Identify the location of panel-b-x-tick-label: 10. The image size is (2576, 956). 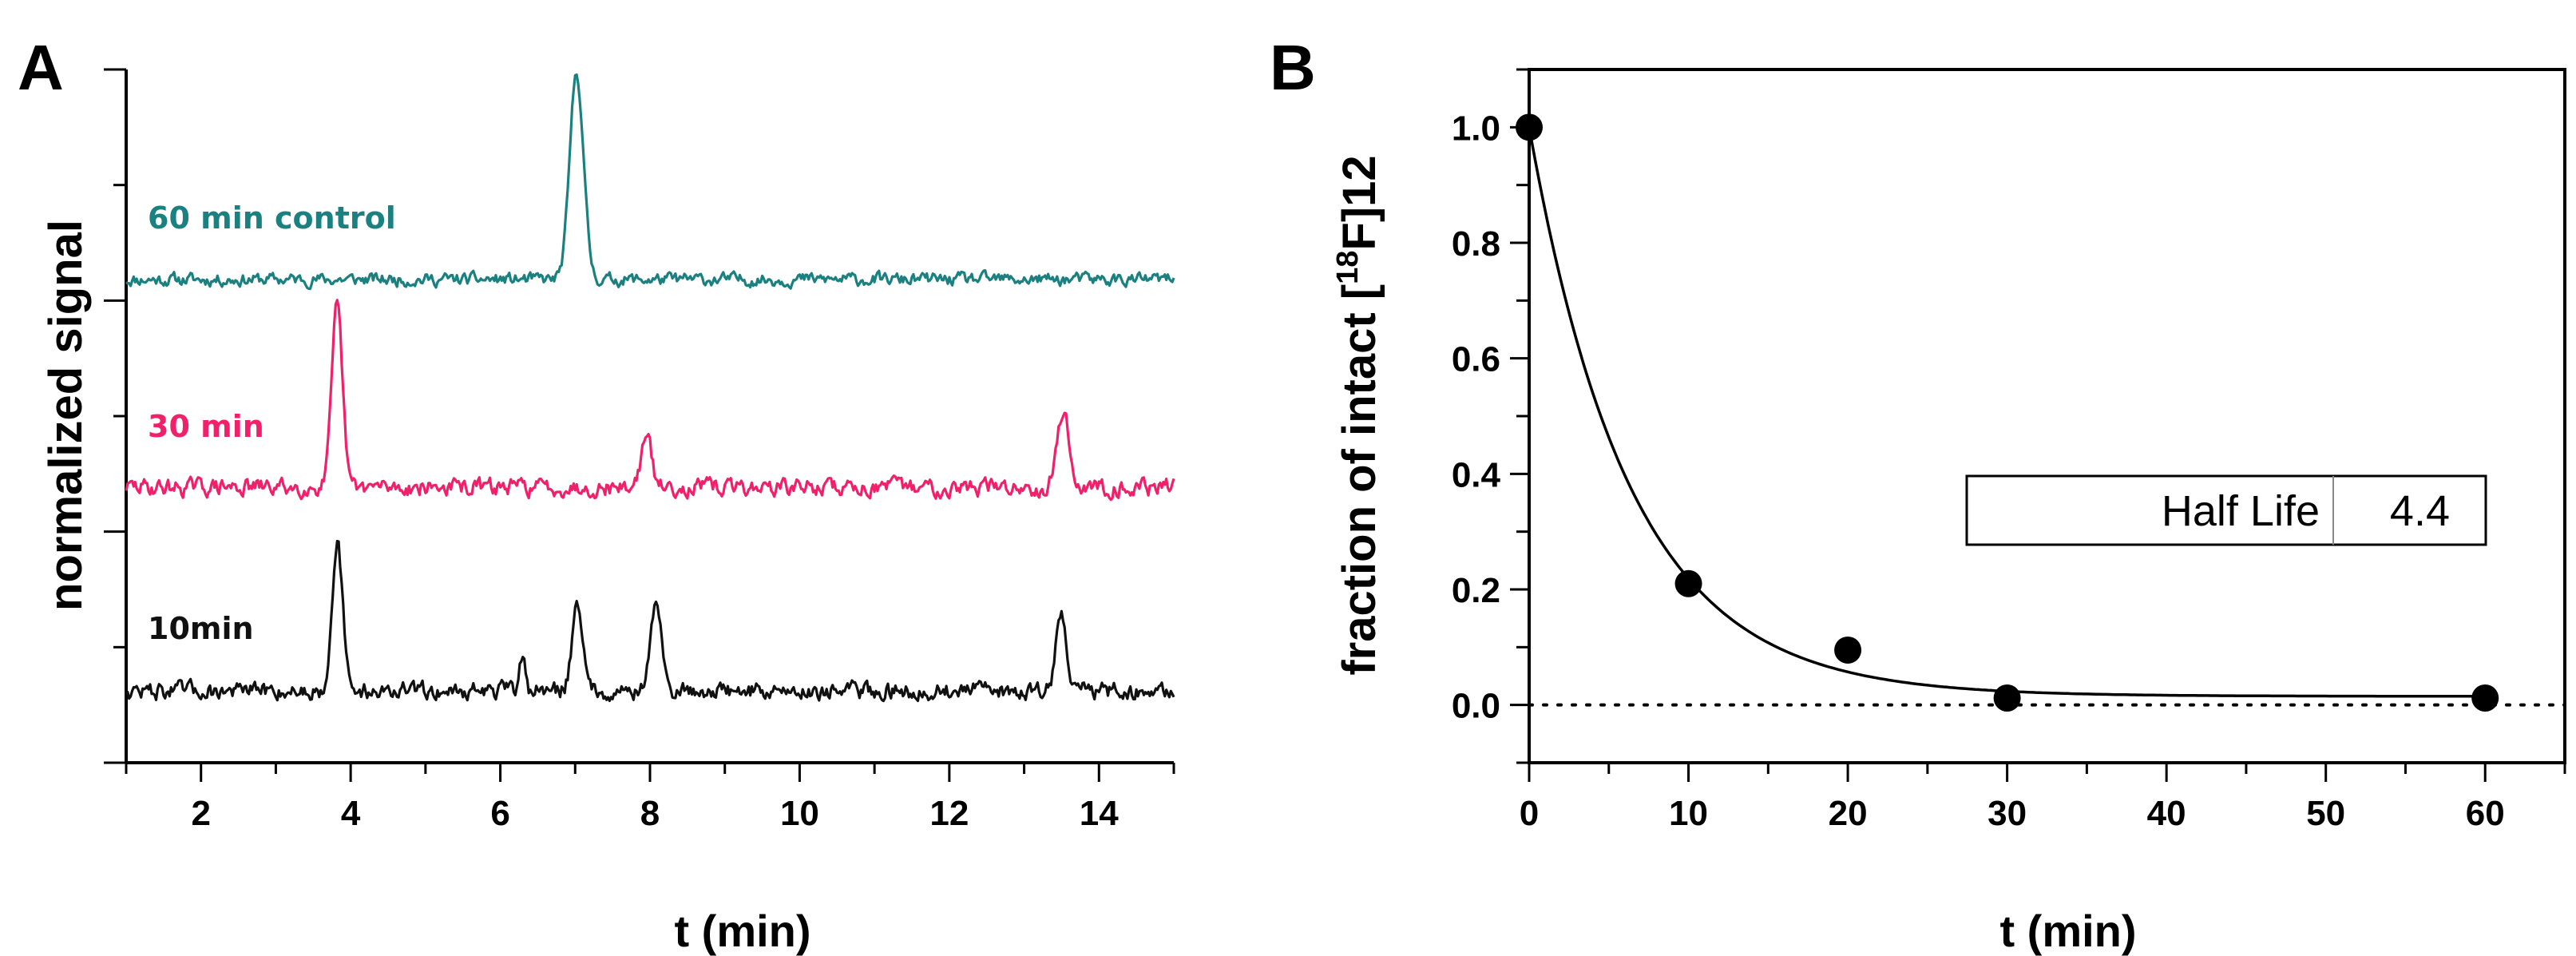
(1689, 813).